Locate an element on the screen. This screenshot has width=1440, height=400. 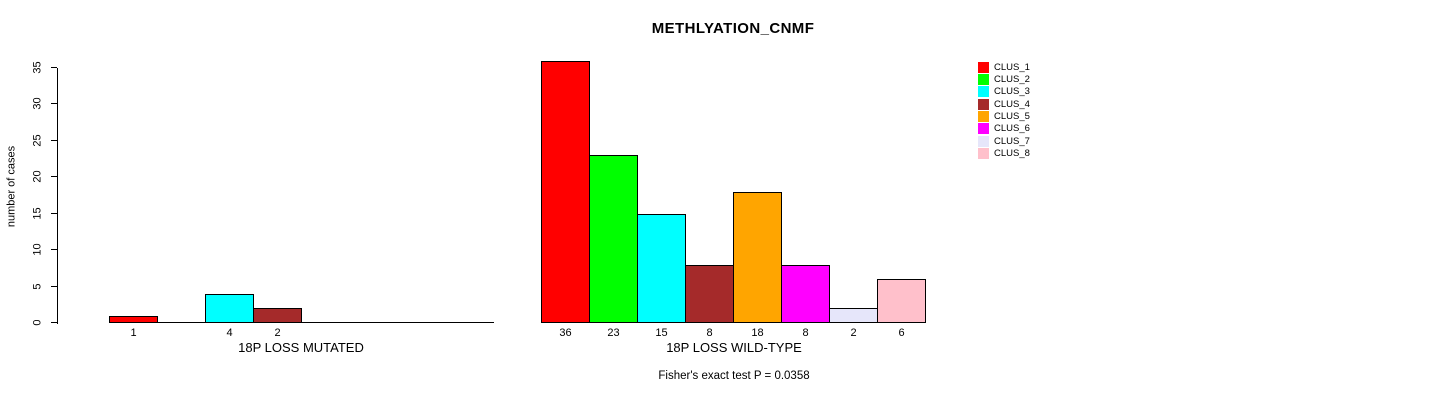
bar-value-label: 23 is located at coordinates (613, 333).